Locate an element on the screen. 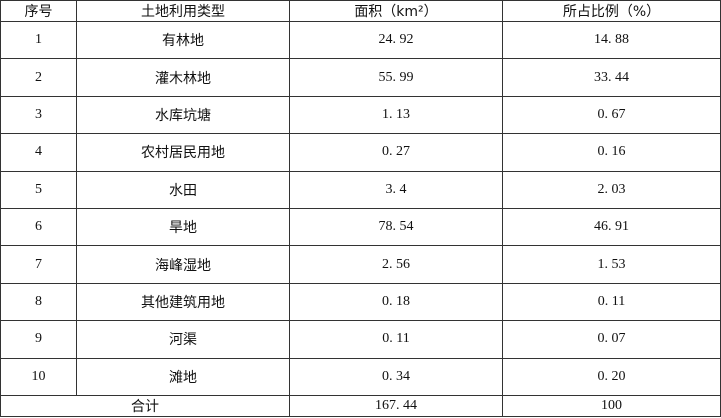 The image size is (721, 418). ratio-value: 33. 44 is located at coordinates (611, 77).